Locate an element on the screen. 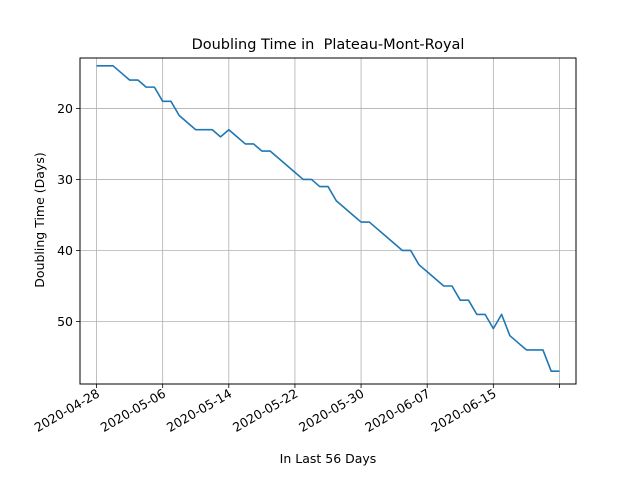 The image size is (640, 480). y-axis-label: Doubling Time (Days) is located at coordinates (39, 219).